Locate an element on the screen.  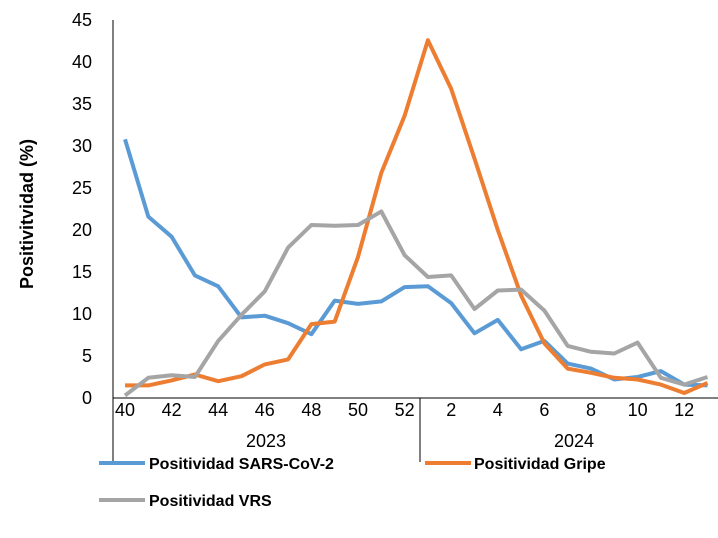
year-label-2023: 2023 is located at coordinates (266, 441).